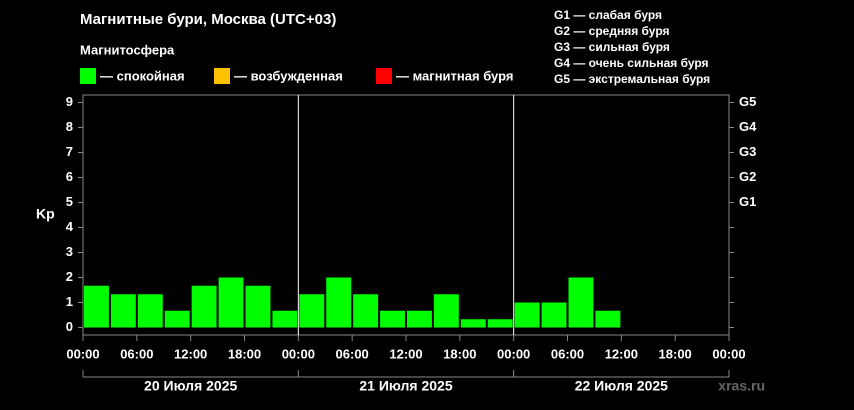  What do you see at coordinates (631, 63) in the screenshot?
I see `storm-level: G4 — очень сильная буря` at bounding box center [631, 63].